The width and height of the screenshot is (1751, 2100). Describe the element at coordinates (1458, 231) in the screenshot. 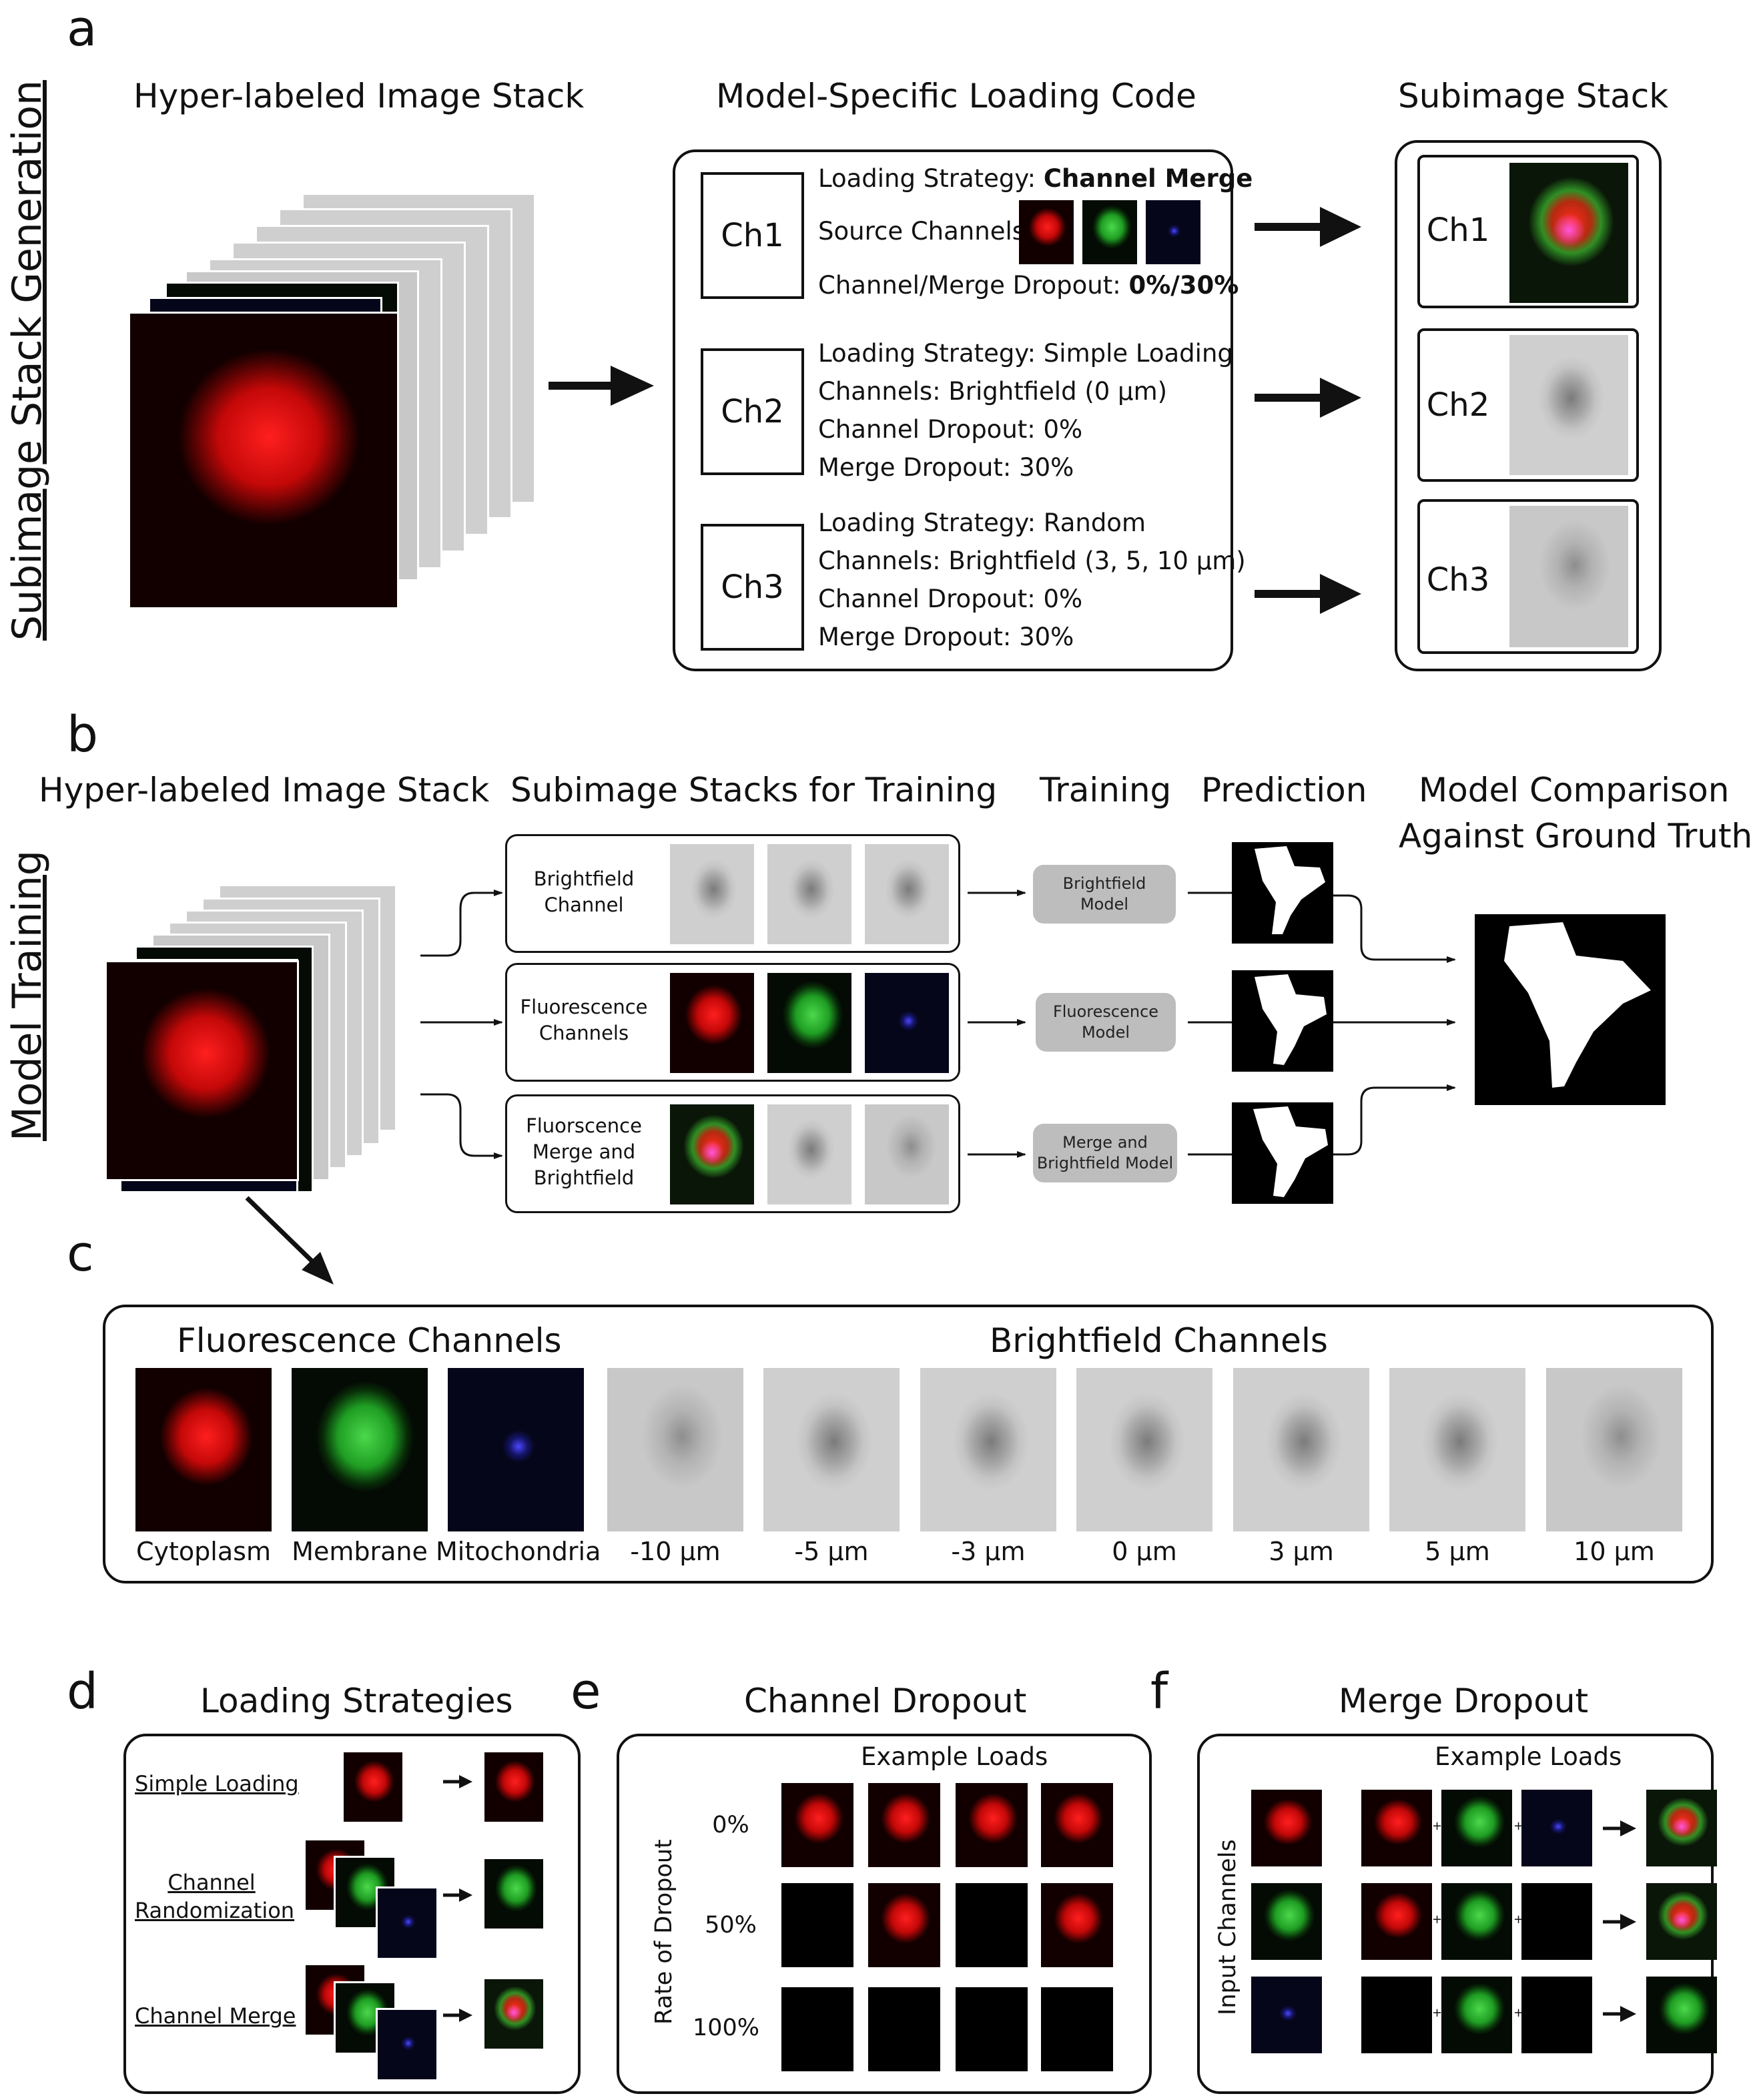

I see `out-ch1-label: Ch1` at that location.